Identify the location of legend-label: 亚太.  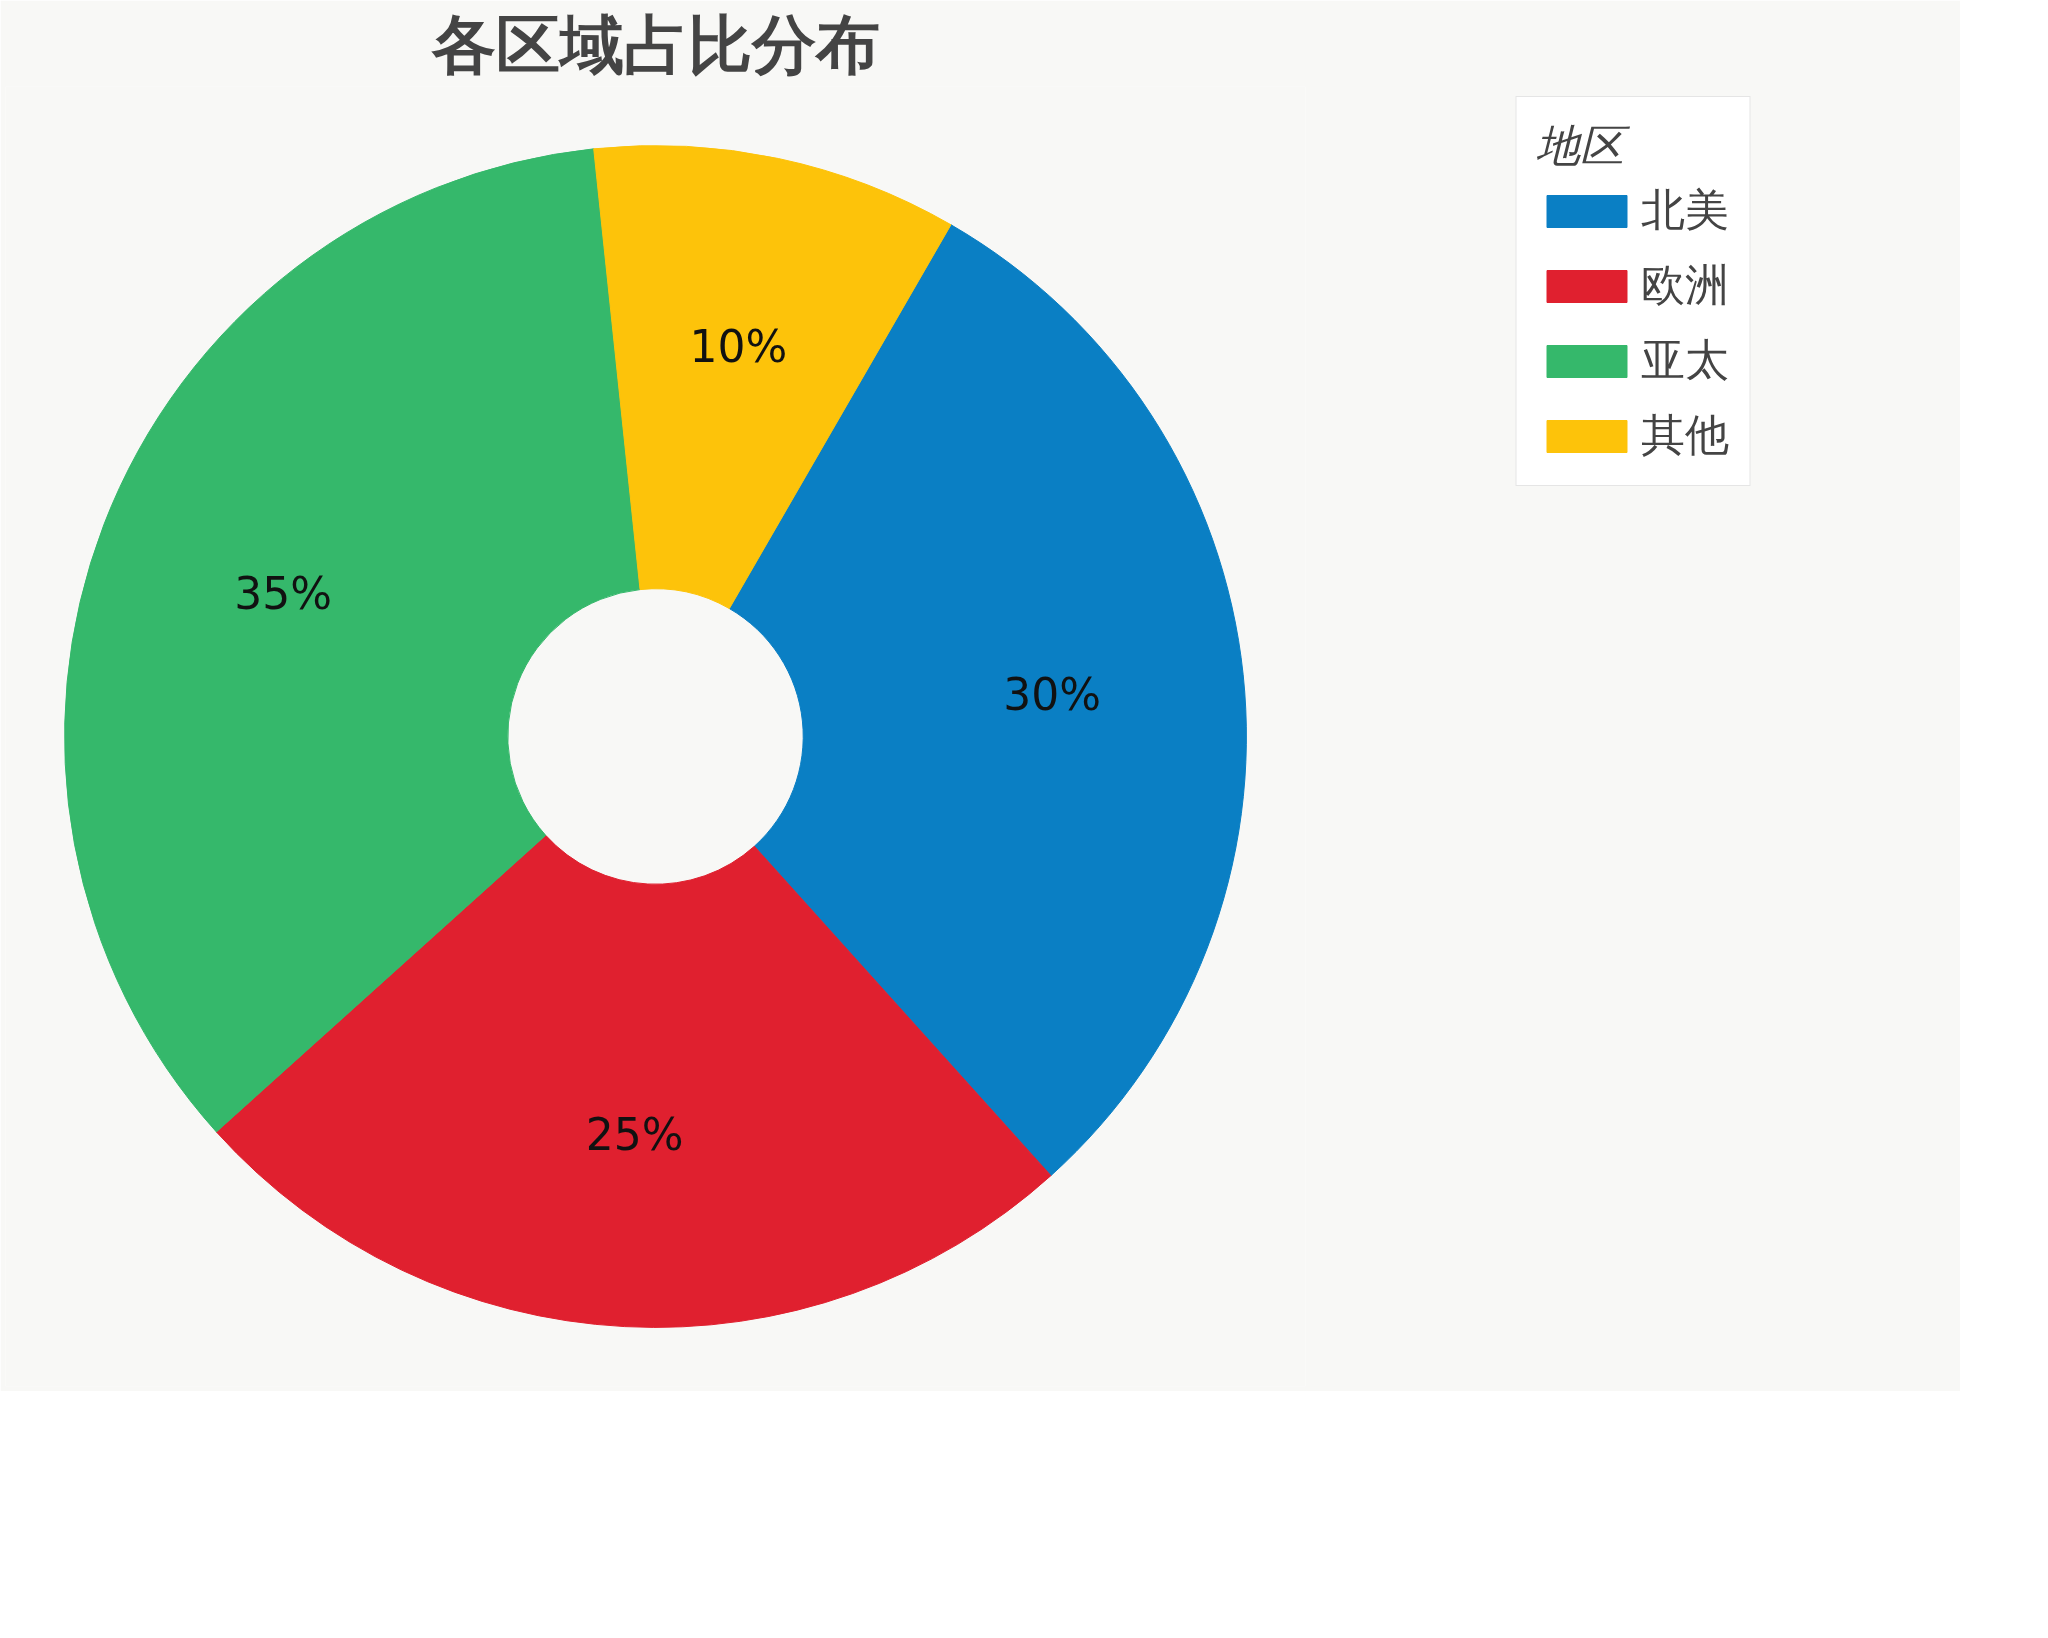
(1685, 360).